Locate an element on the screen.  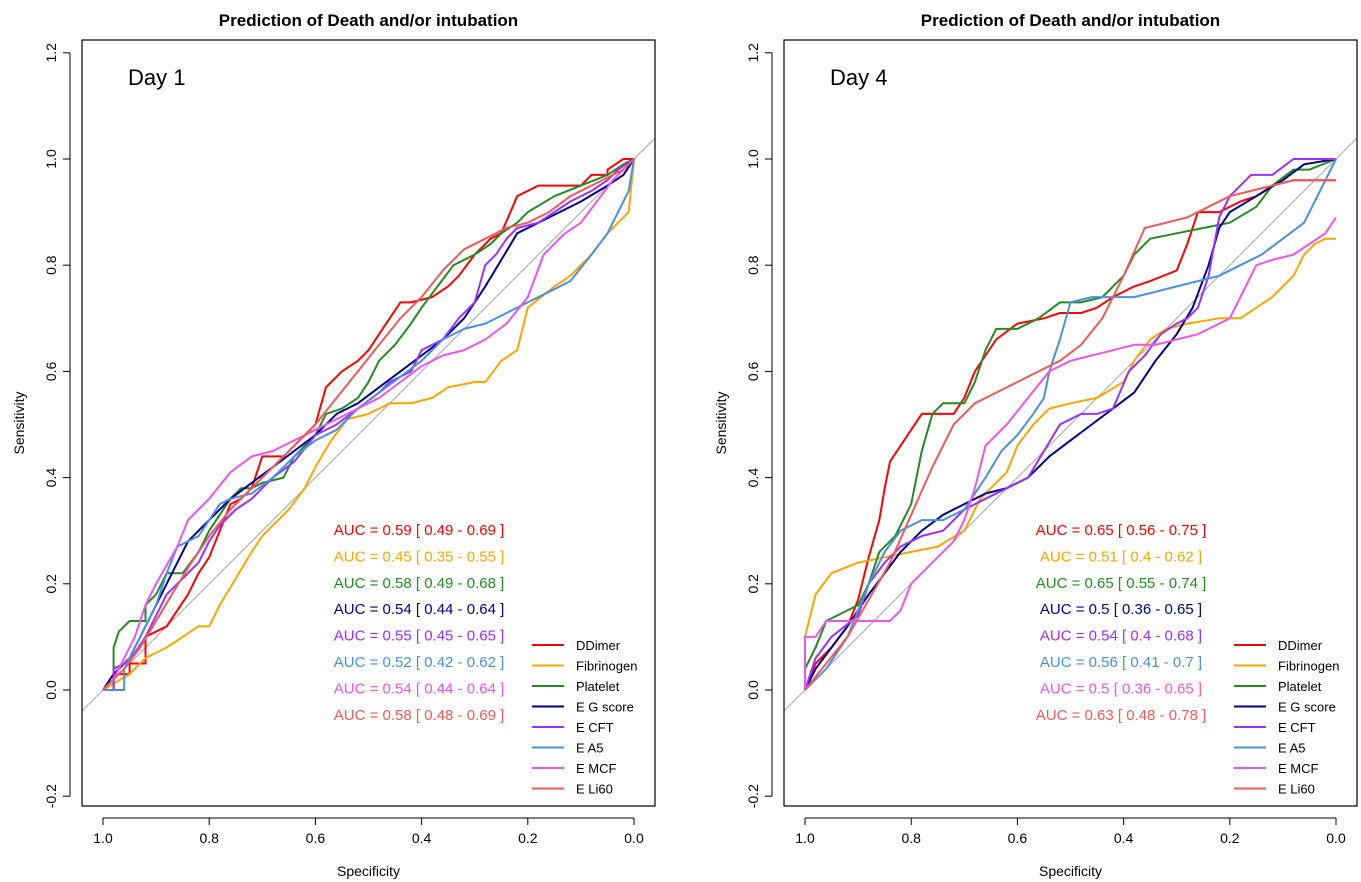
panel-day-label: Day 1 is located at coordinates (156, 77).